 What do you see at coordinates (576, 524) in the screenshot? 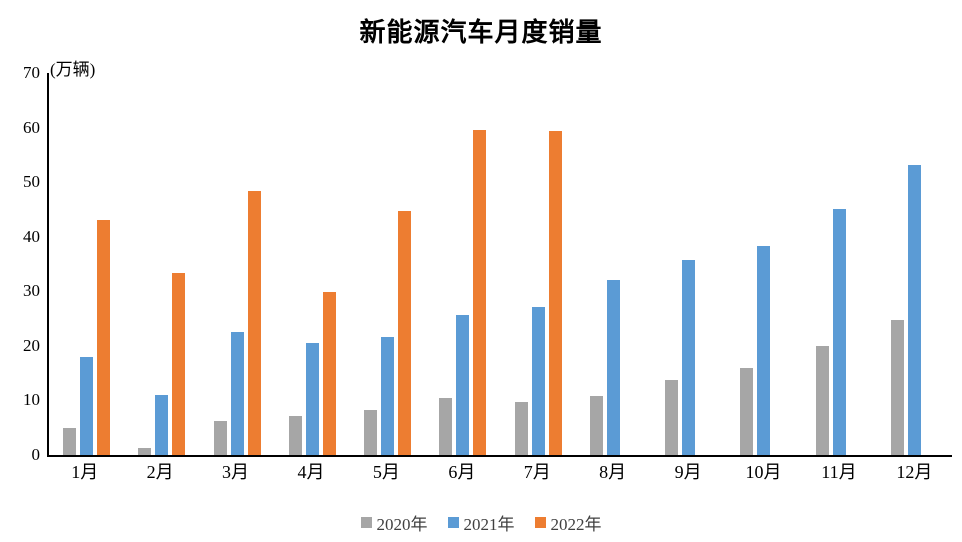
I see `legend-label: 2022年` at bounding box center [576, 524].